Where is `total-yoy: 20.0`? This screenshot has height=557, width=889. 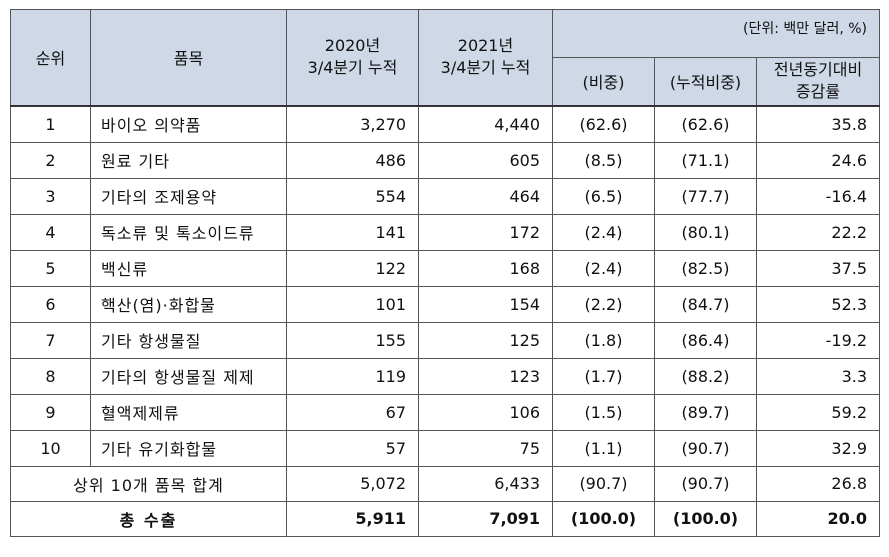 total-yoy: 20.0 is located at coordinates (818, 518).